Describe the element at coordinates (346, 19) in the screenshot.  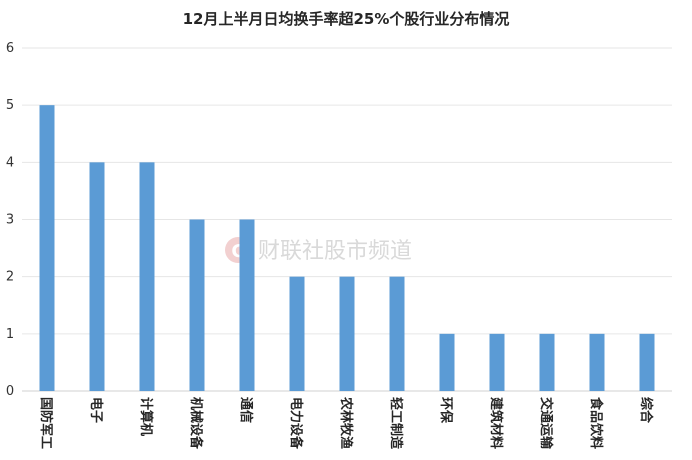
I see `chart-title: 12月上半月日均换手率超25%个股行业分布情况` at that location.